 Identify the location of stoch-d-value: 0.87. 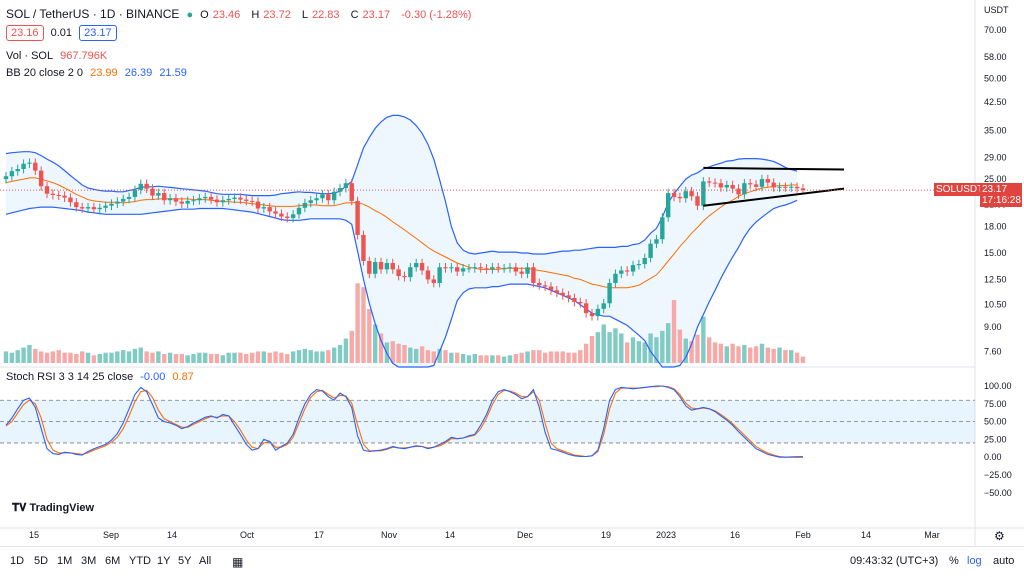
(183, 377).